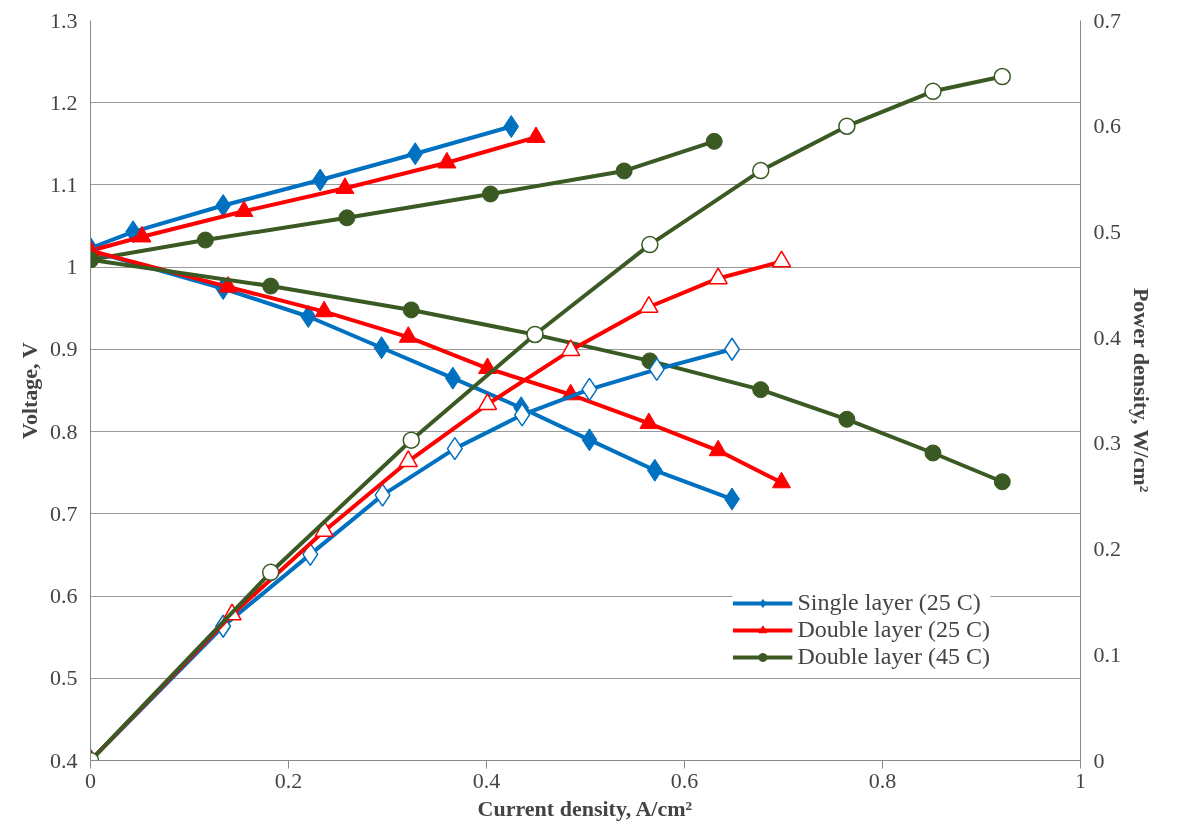 The width and height of the screenshot is (1188, 835). I want to click on y-tick-label: 0.7, so click(64, 513).